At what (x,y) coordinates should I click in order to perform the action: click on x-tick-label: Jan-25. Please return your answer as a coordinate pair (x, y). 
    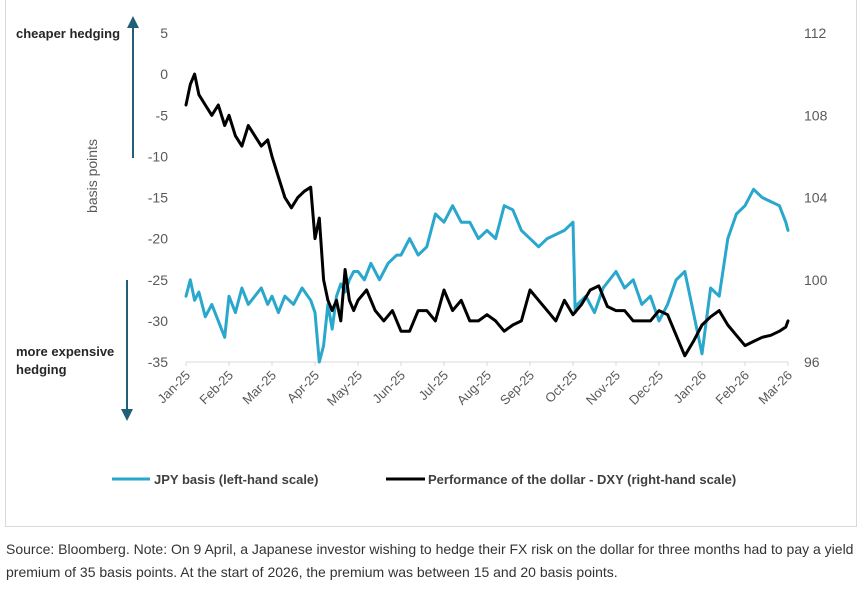
    Looking at the image, I should click on (173, 387).